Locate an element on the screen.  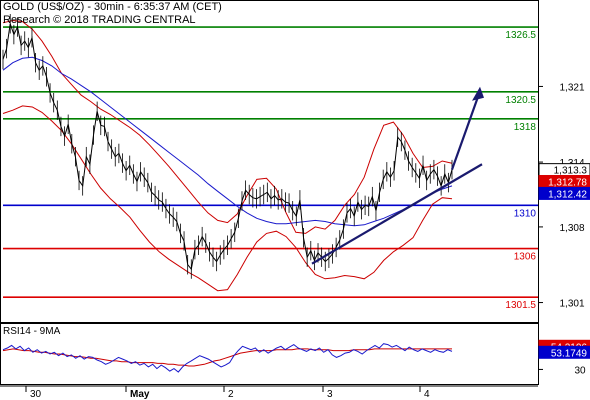
rsi-y-axis: 3054.210653.1749 is located at coordinates (564, 357).